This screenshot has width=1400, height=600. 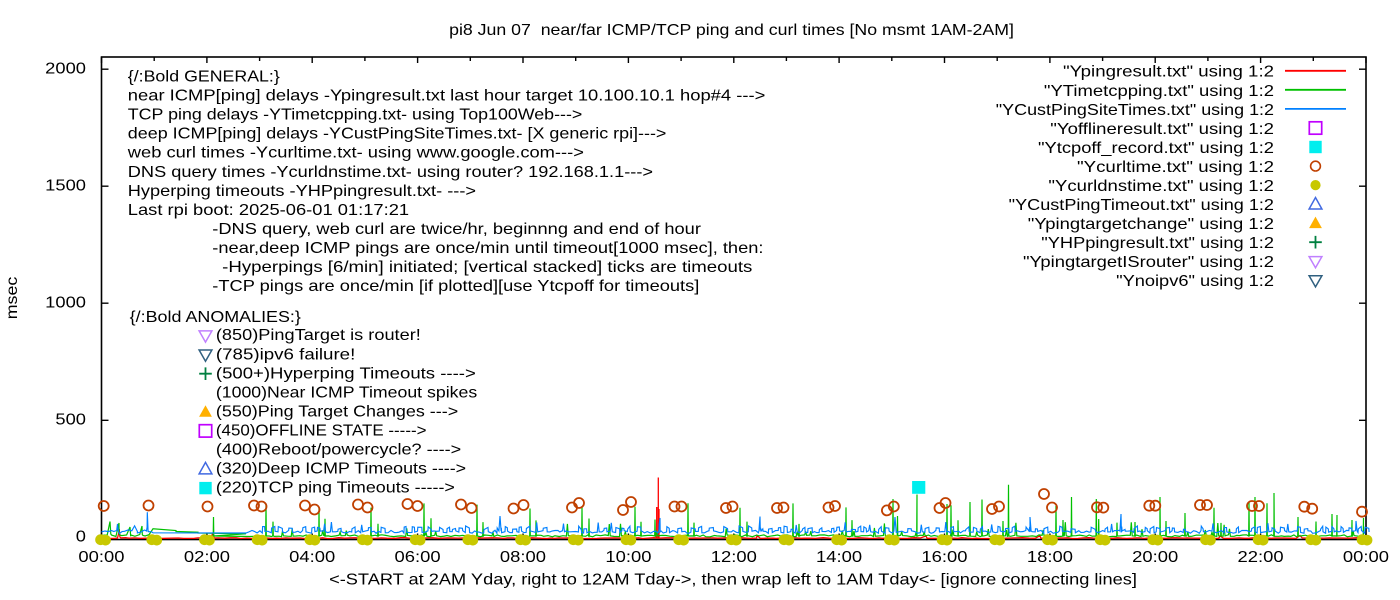 I want to click on svg-text: "YHPpingresult.txt" using 1:2, so click(x=1157, y=243).